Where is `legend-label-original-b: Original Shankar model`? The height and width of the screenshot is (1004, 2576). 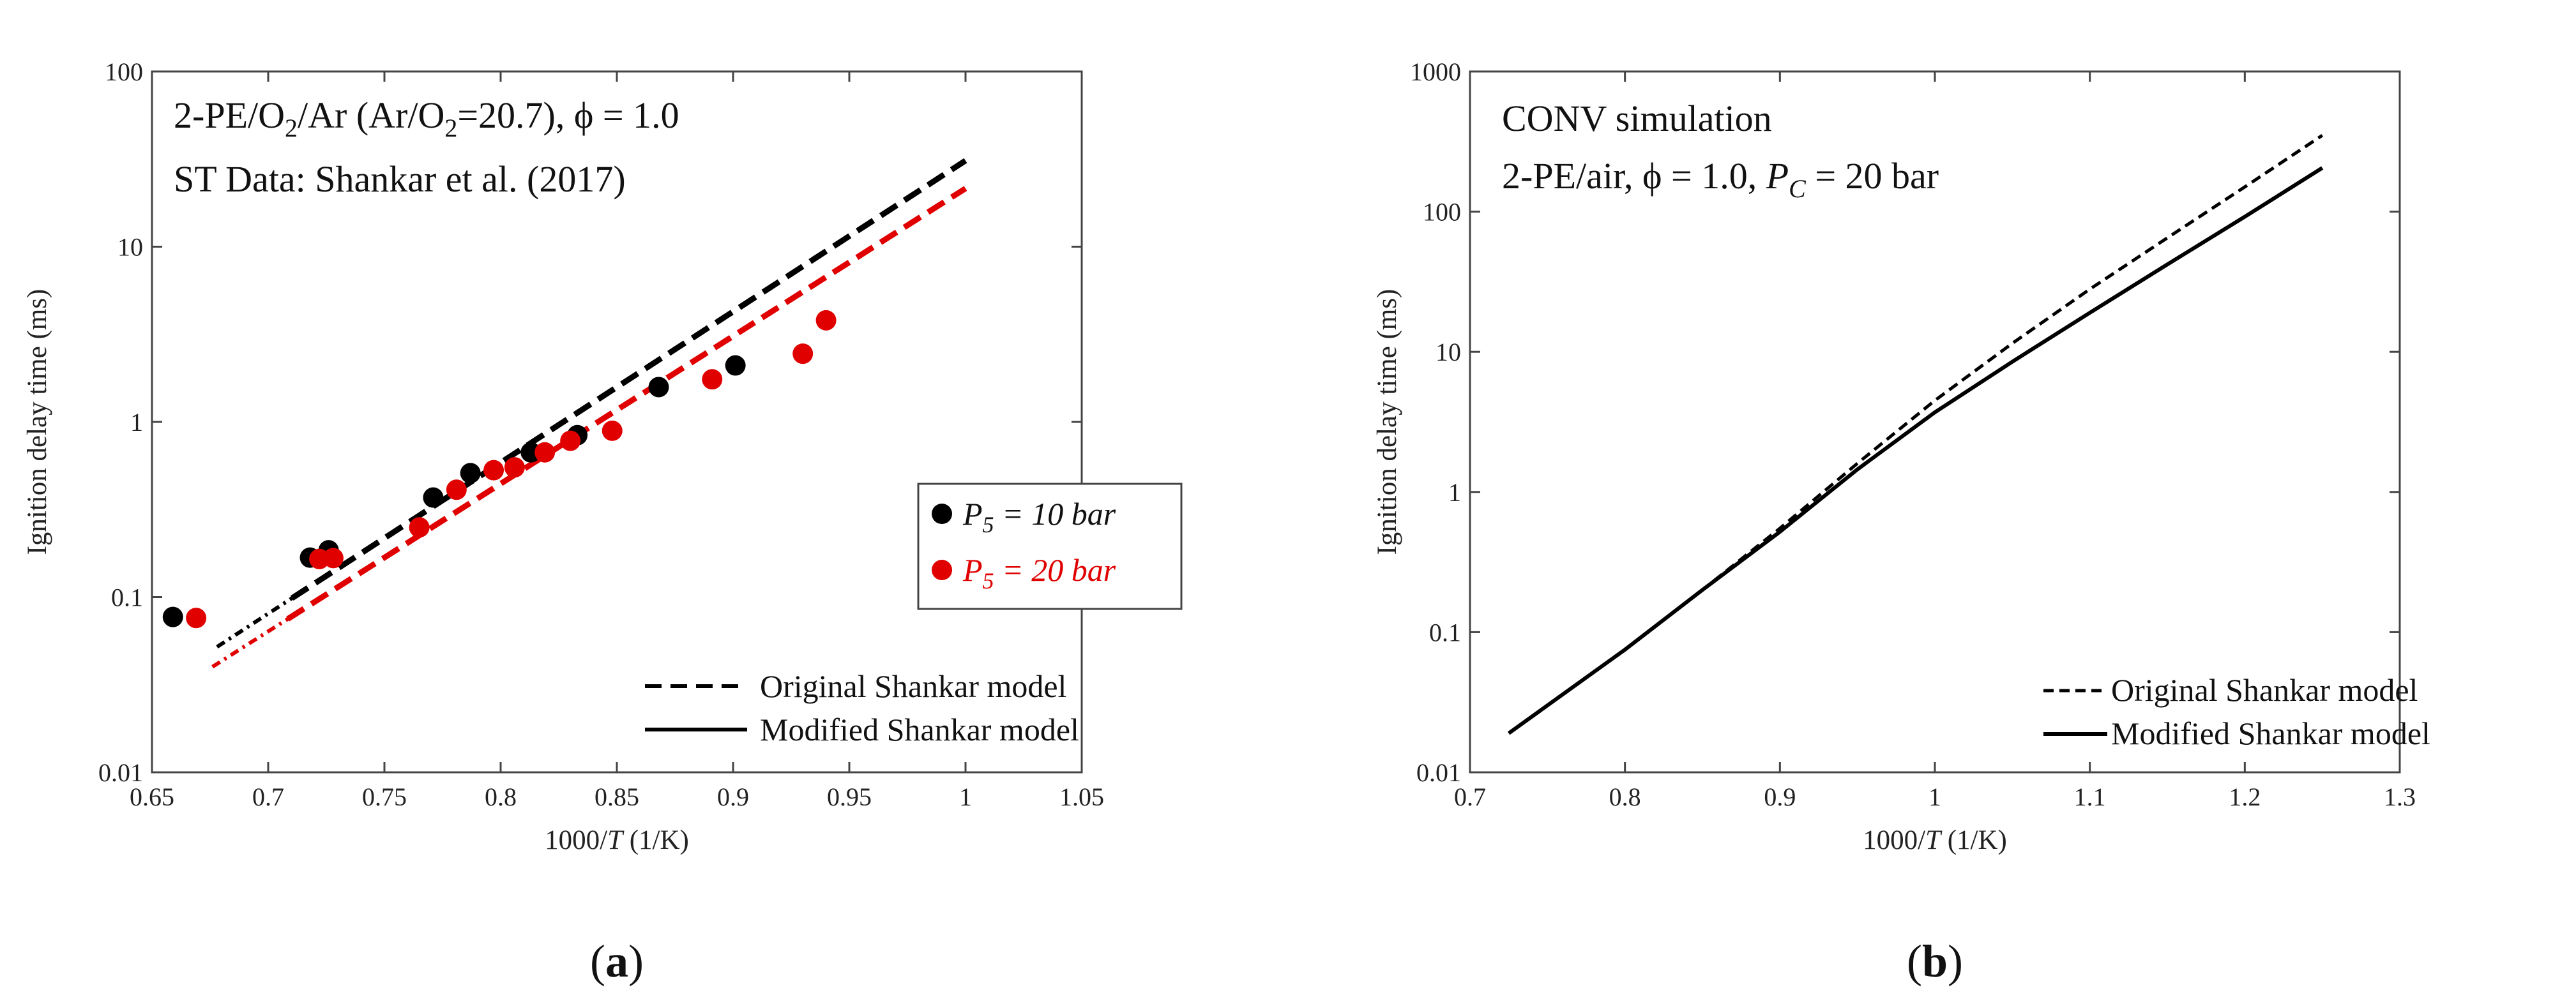 legend-label-original-b: Original Shankar model is located at coordinates (2265, 690).